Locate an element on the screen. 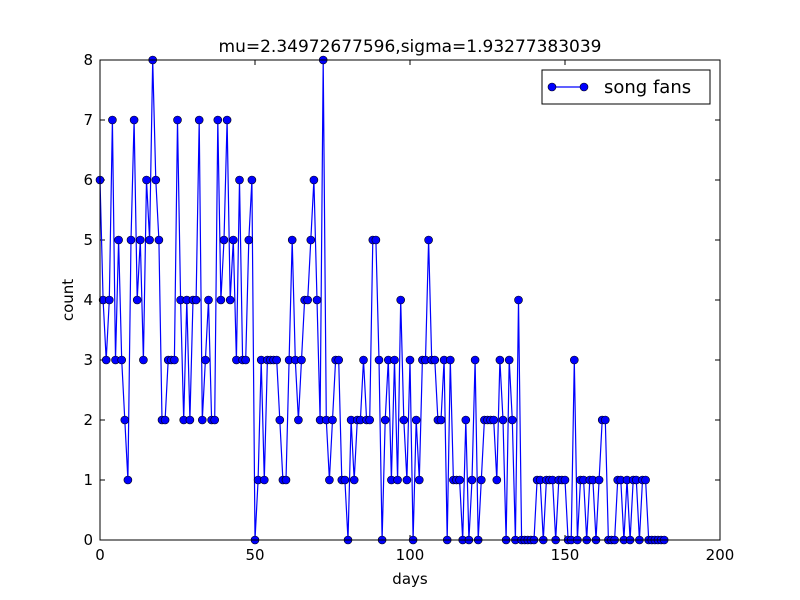  x-tick-label: 0 is located at coordinates (100, 555).